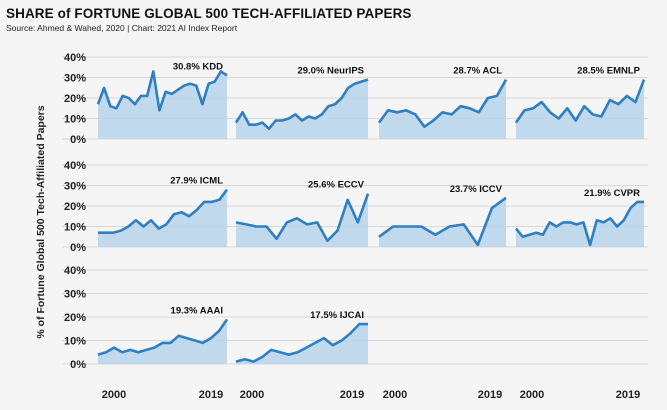  I want to click on panel-label-eccv: 25.6% ECCV, so click(336, 185).